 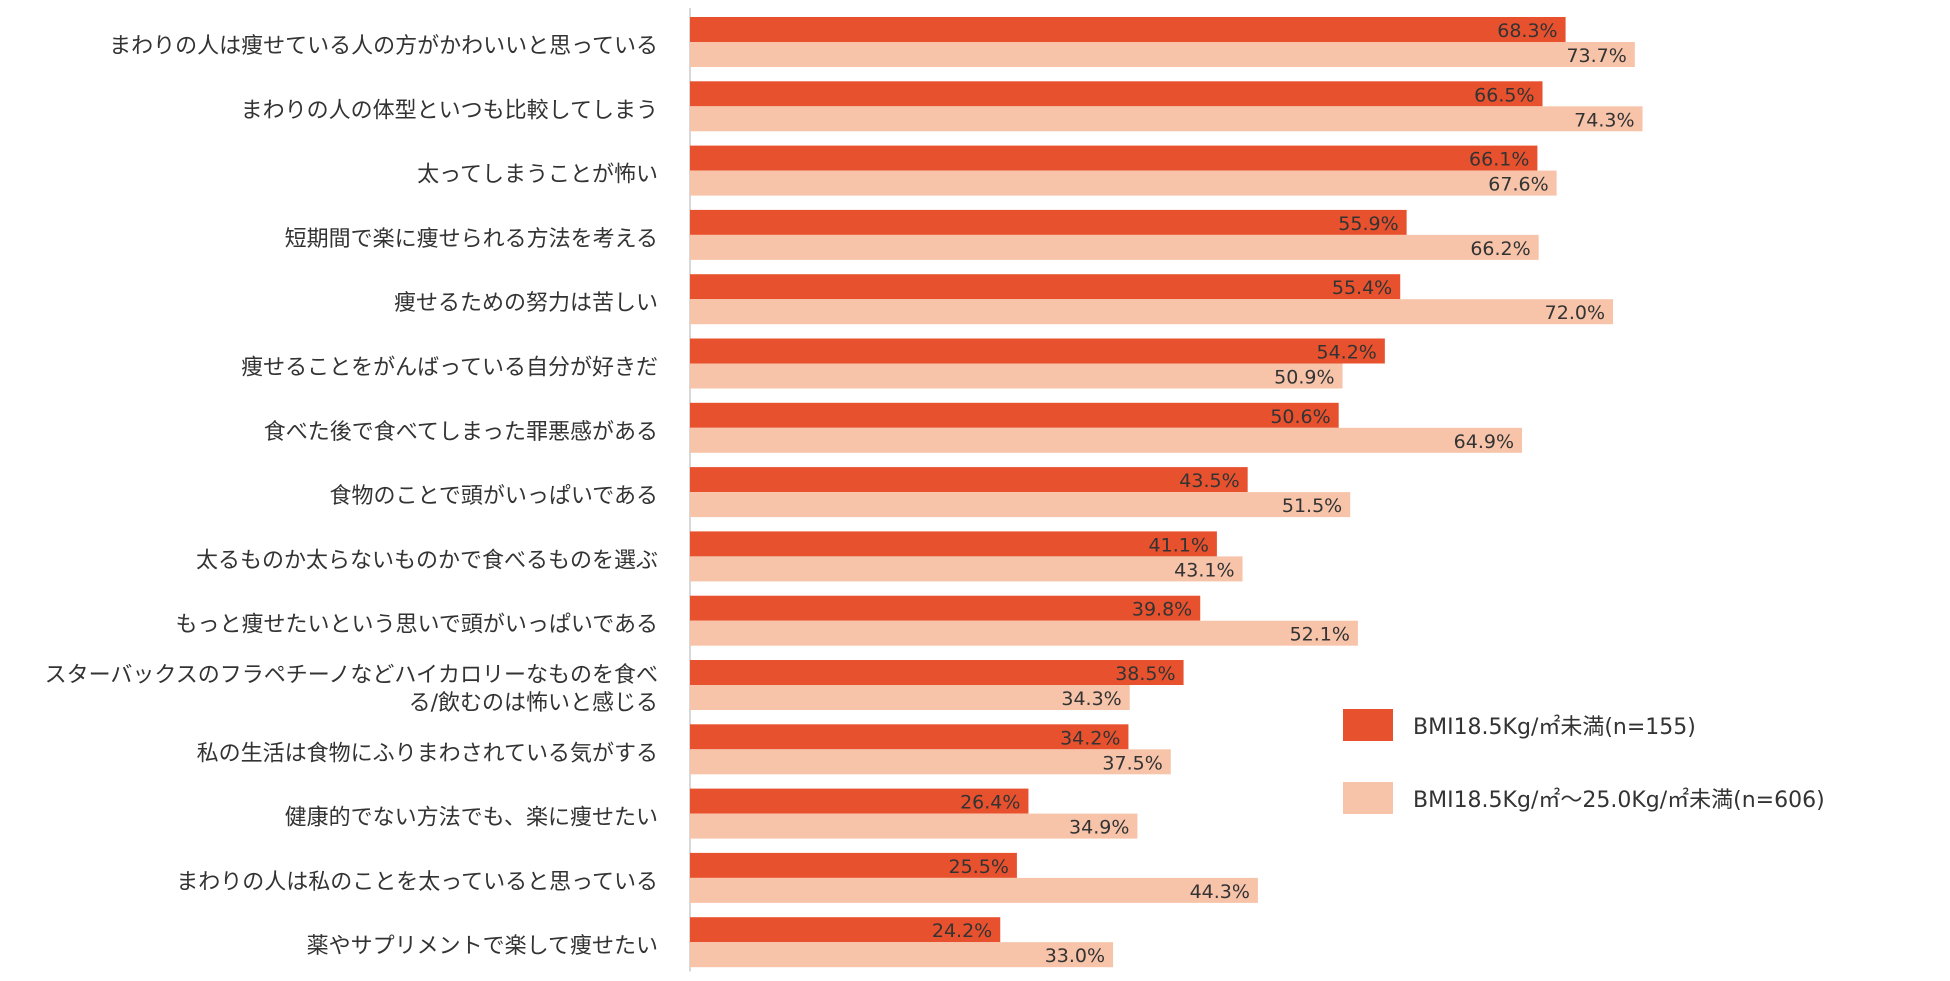 I want to click on category-label: もっと痩せたいという思いで頭がいっぱいである, so click(x=417, y=625).